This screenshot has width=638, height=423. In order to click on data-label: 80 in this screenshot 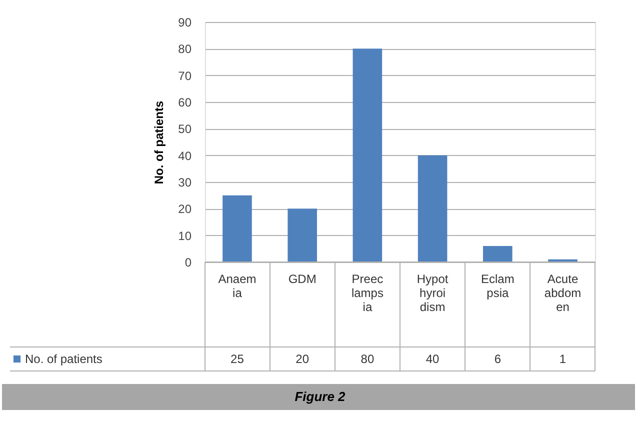, I will do `click(367, 359)`.